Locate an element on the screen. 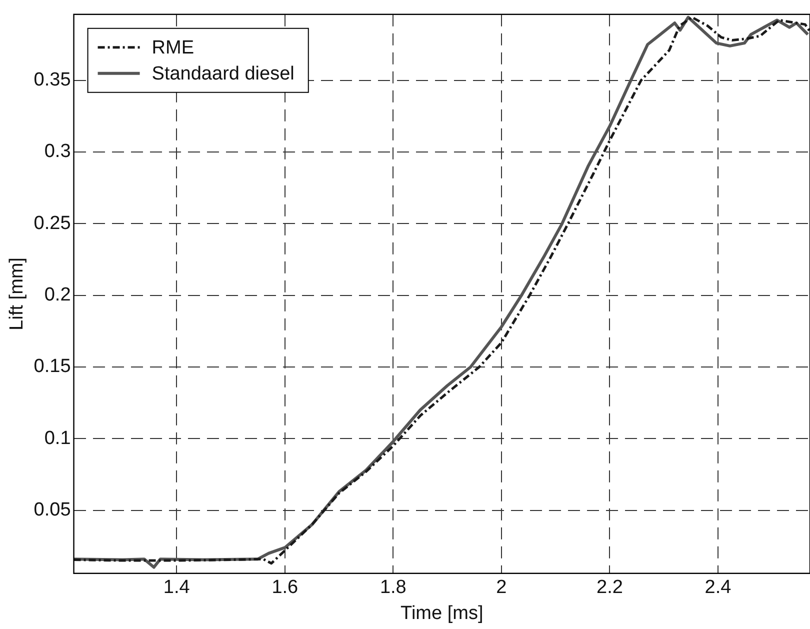  y-tick-label: 0.1 is located at coordinates (57, 438).